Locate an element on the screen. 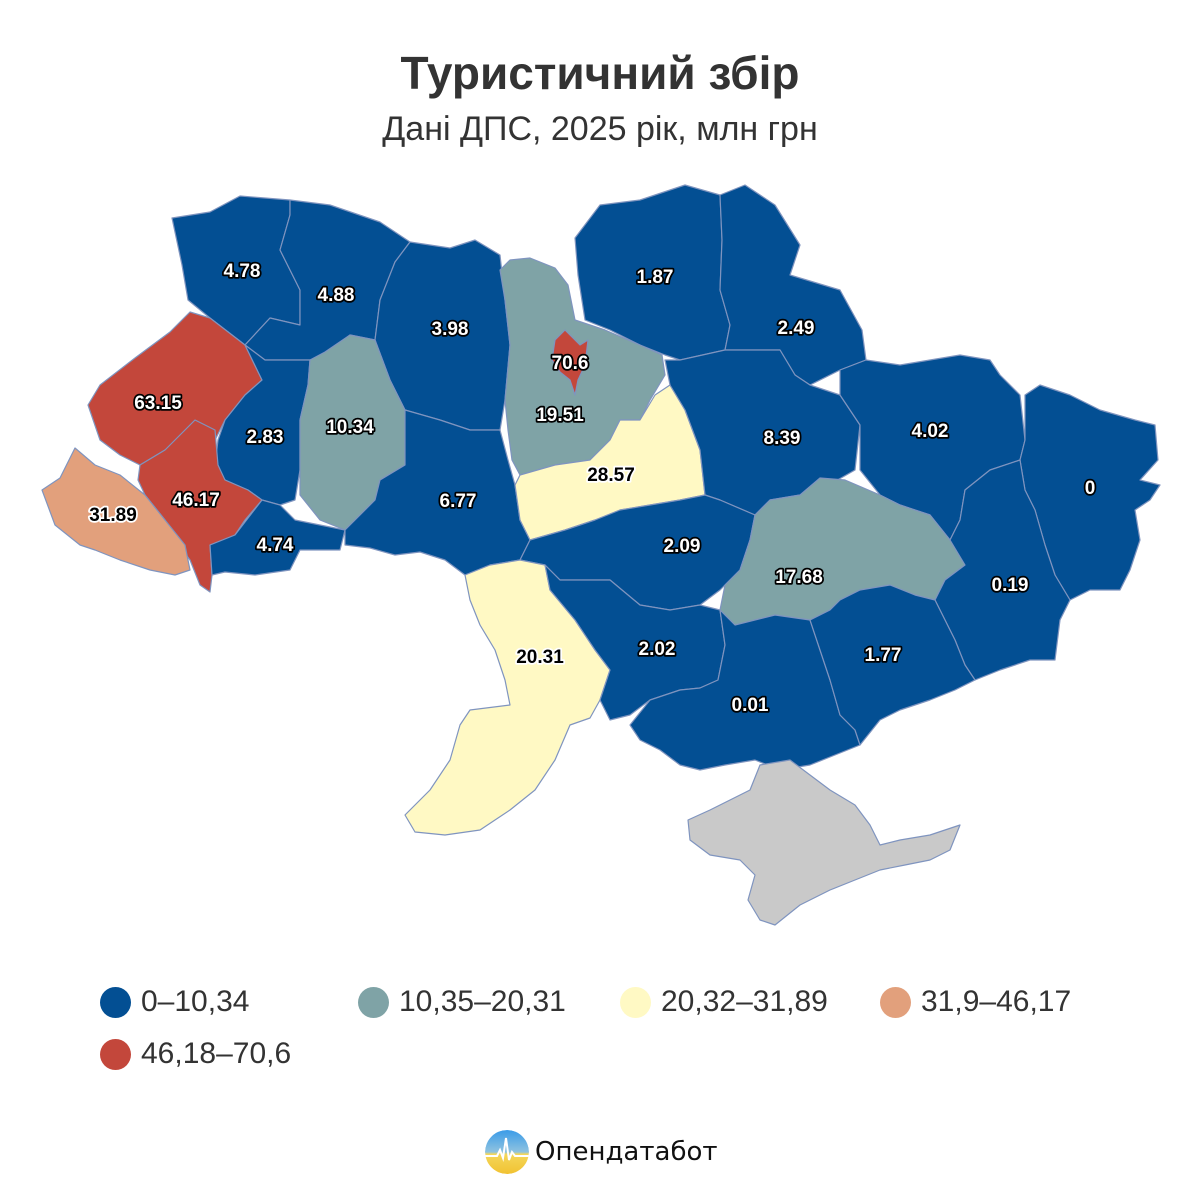  label-ternopil: 2.83 is located at coordinates (265, 437).